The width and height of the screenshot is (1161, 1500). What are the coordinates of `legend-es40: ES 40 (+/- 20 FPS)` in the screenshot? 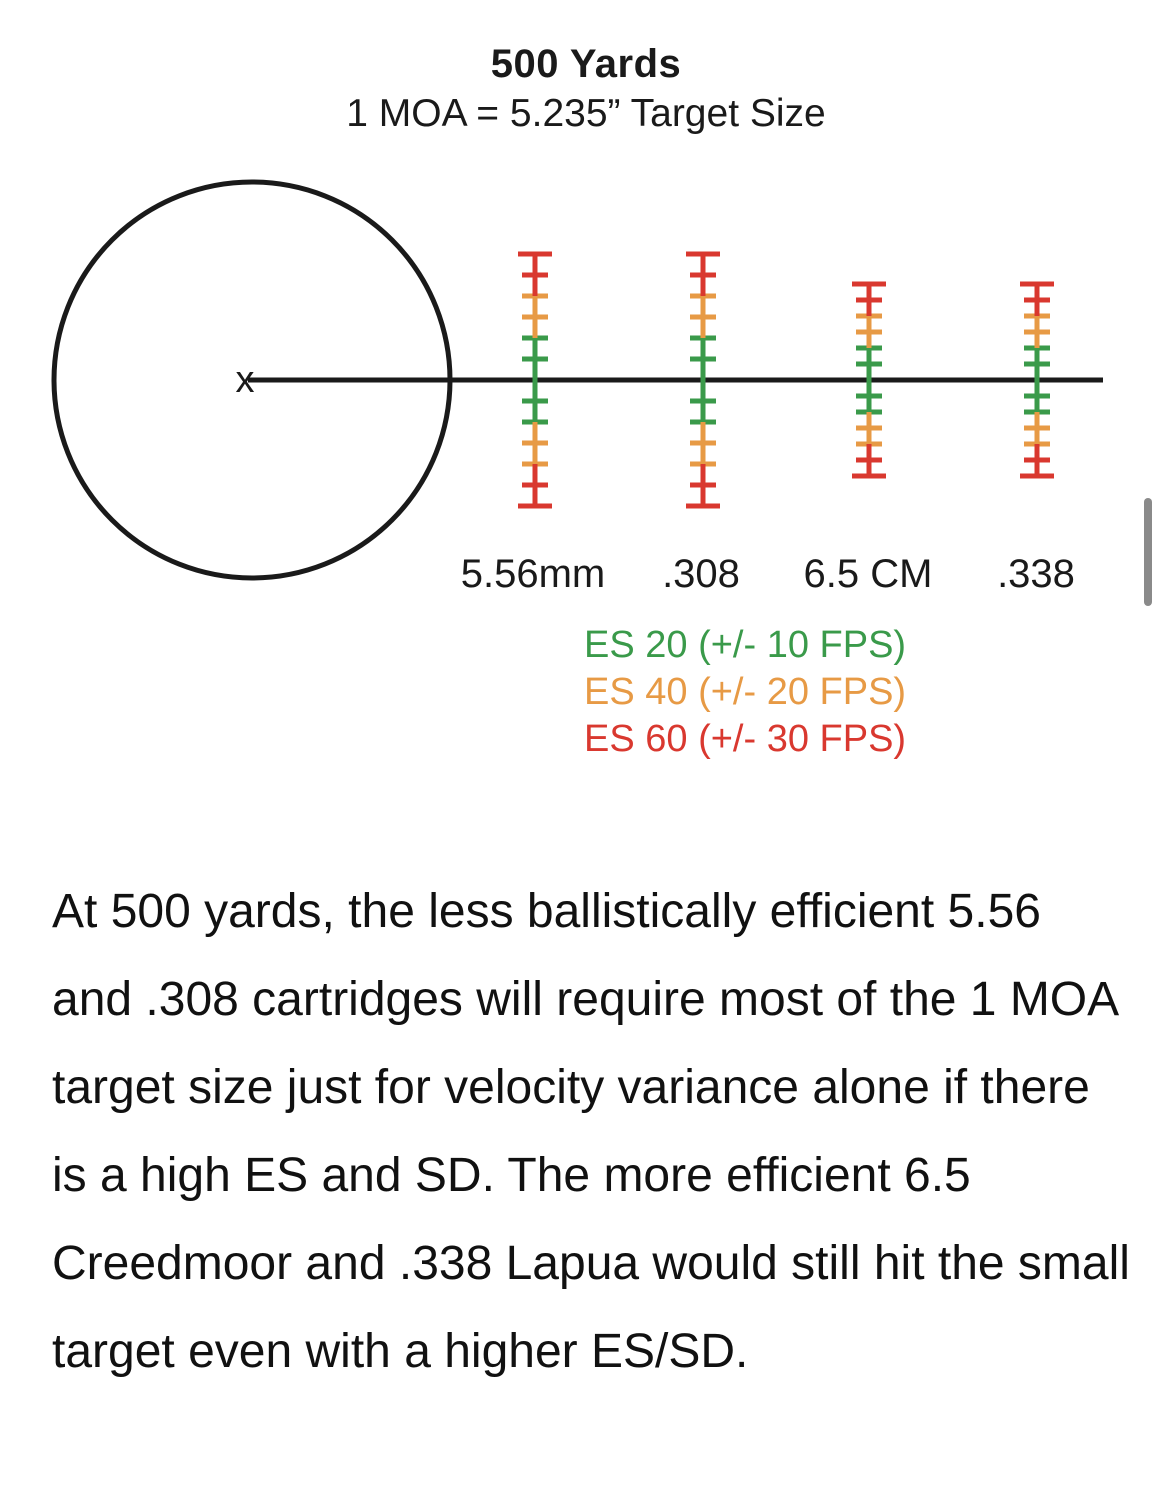 It's located at (745, 692).